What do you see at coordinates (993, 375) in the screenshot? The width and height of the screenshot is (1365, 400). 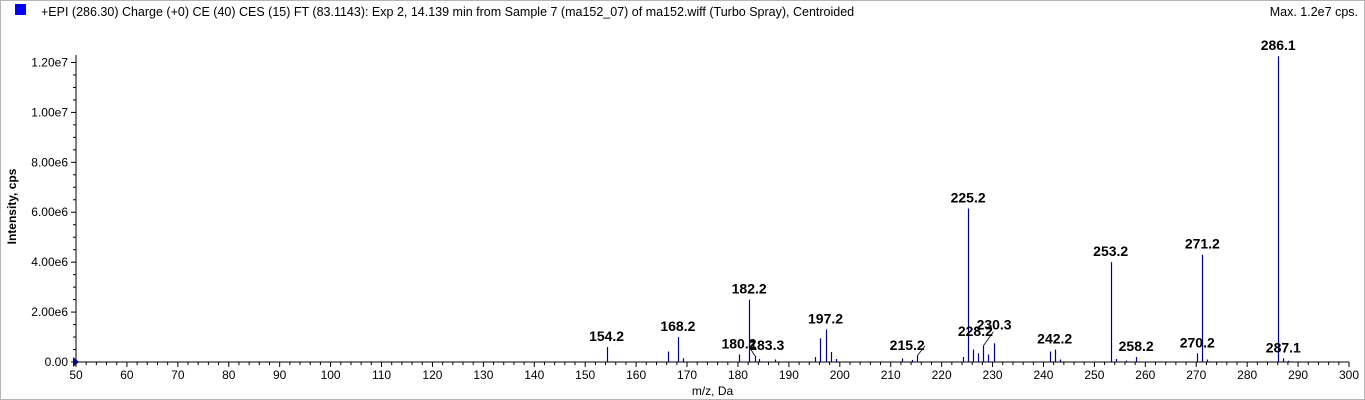 I see `x-tick-label: 230` at bounding box center [993, 375].